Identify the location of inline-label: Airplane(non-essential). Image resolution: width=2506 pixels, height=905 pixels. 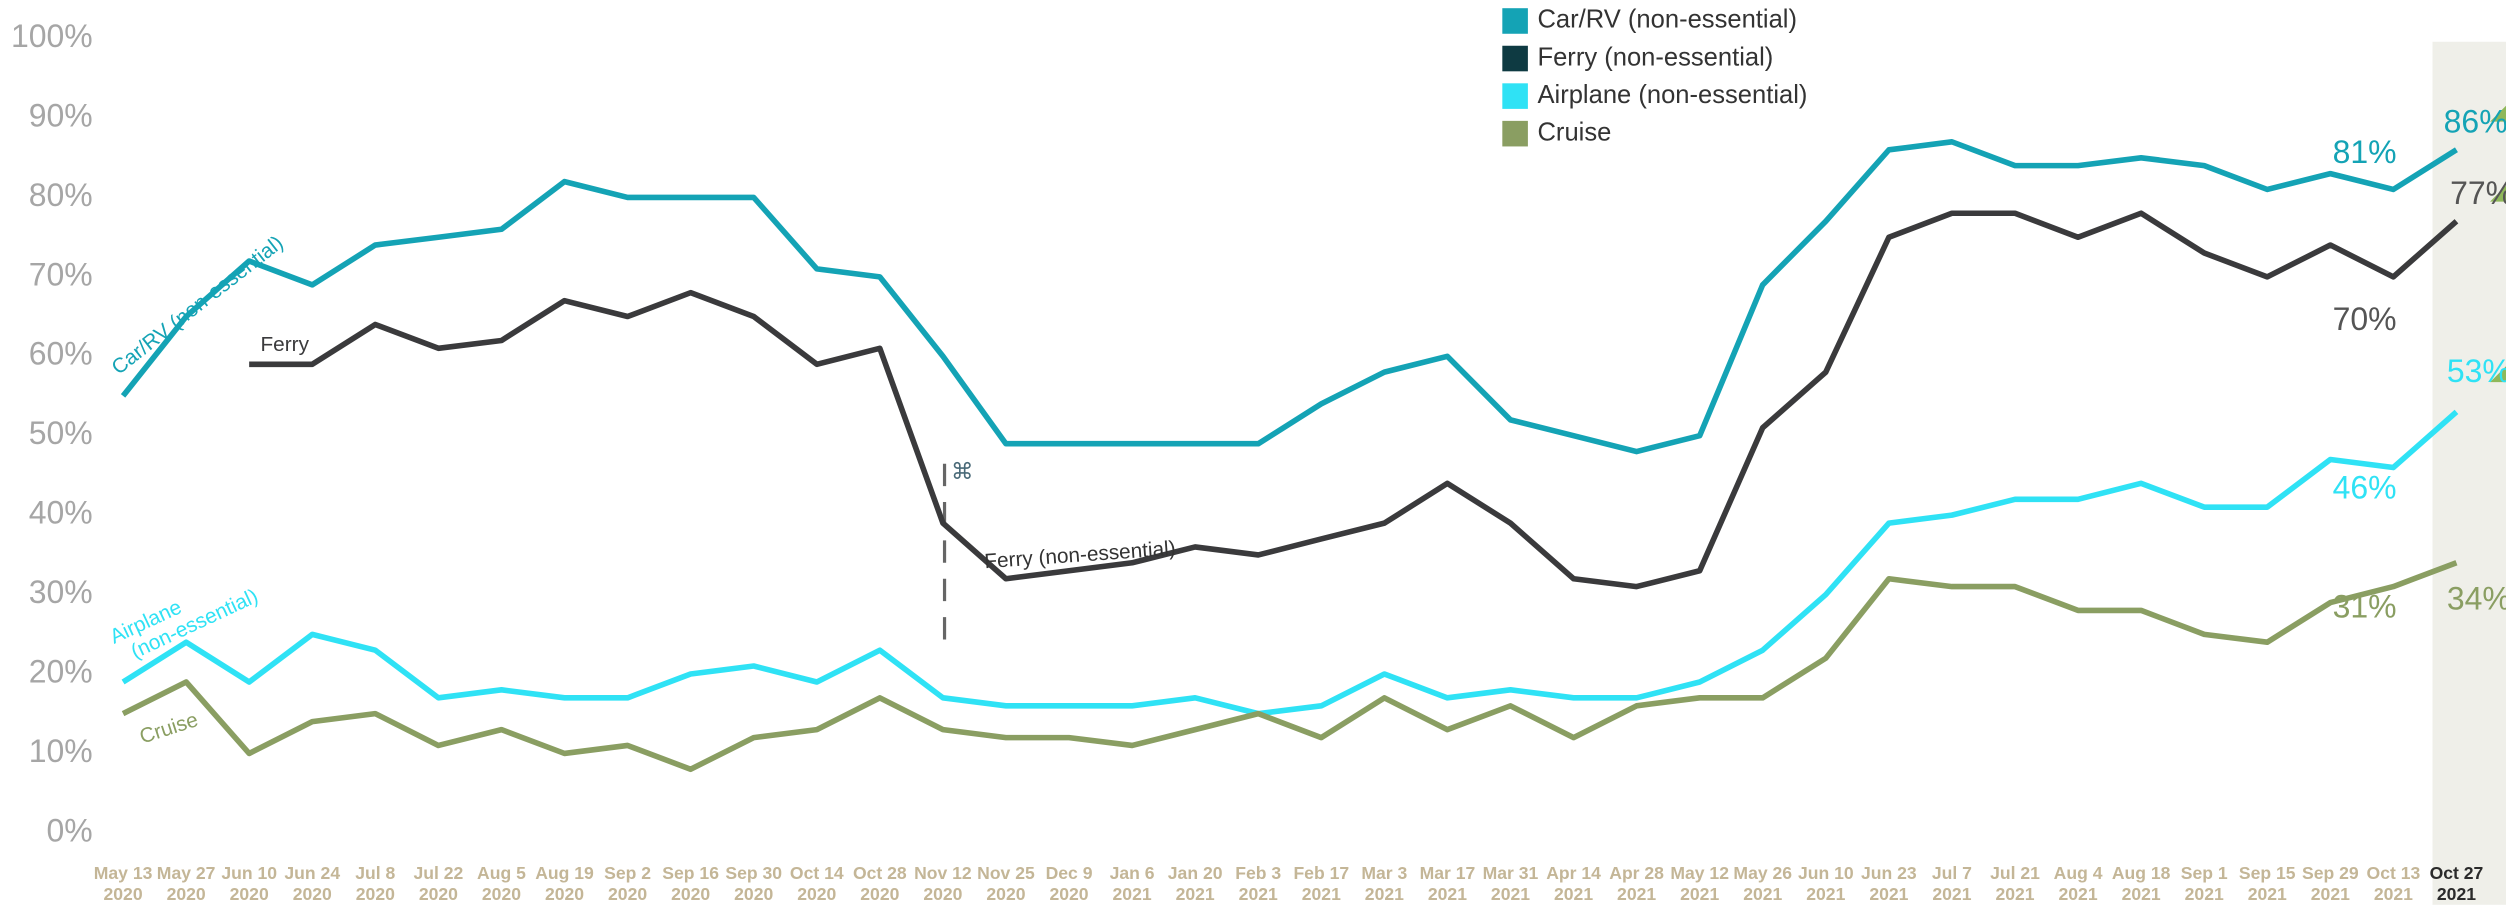
(184, 617).